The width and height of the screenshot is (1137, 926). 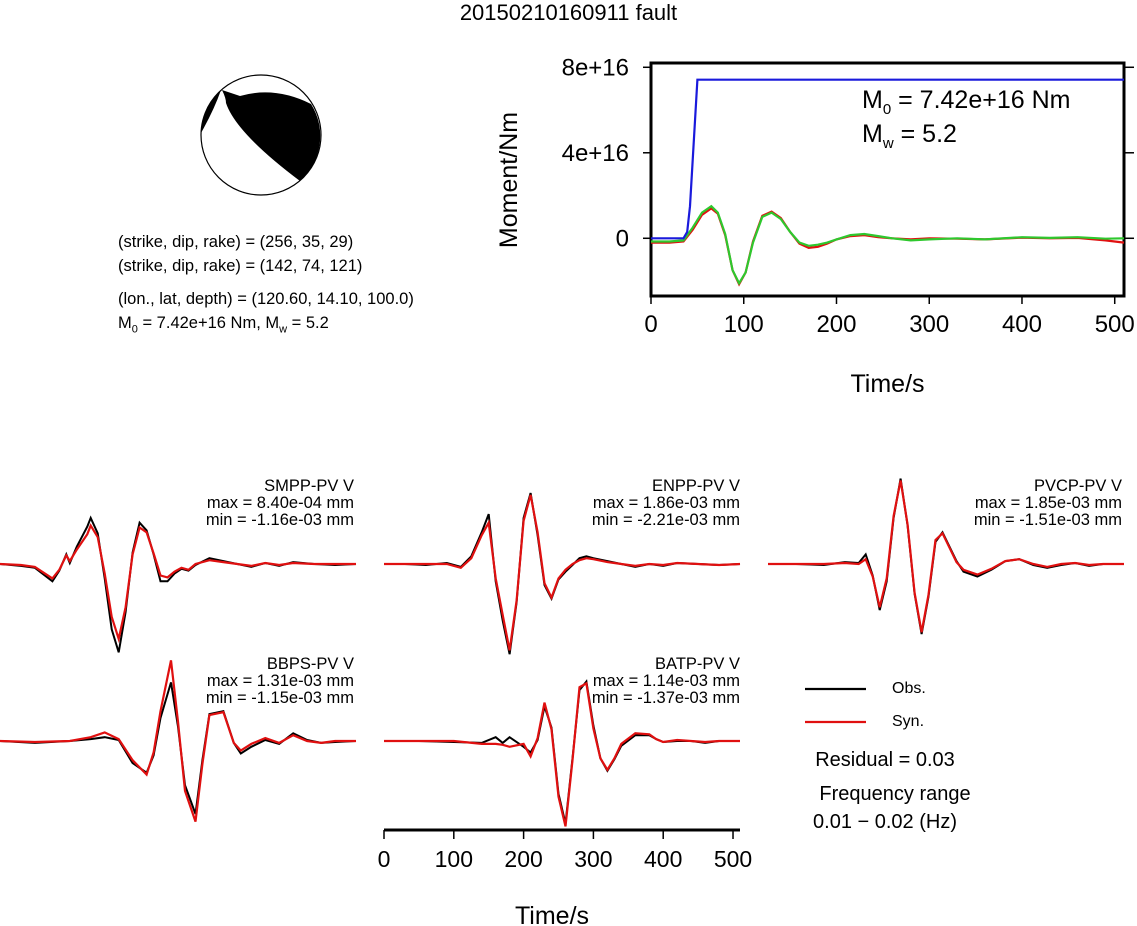 I want to click on m0-symbol: M, so click(x=125, y=323).